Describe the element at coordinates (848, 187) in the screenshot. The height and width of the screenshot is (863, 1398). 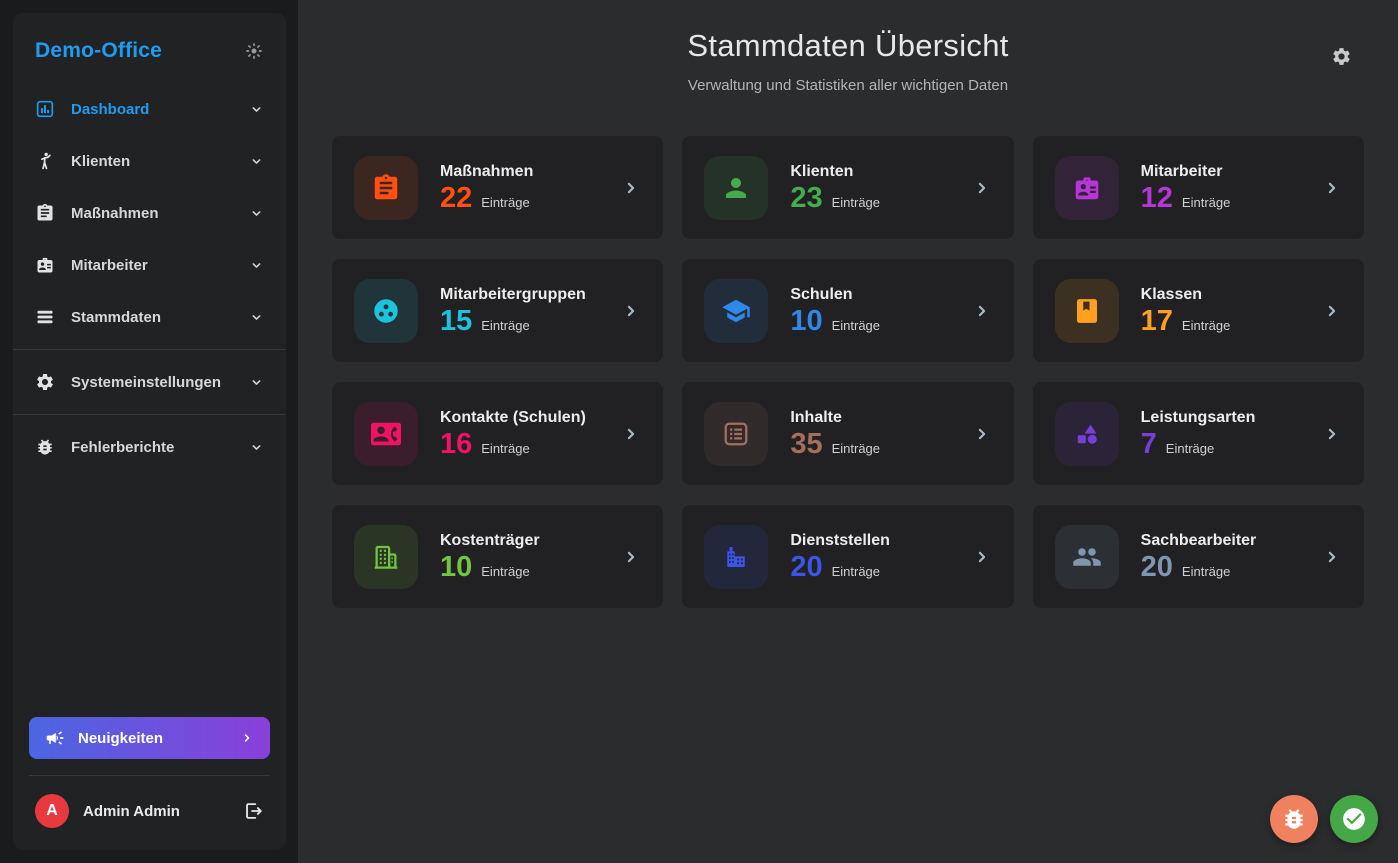
I see `stat-card-klienten: Klienten 23 Einträge` at that location.